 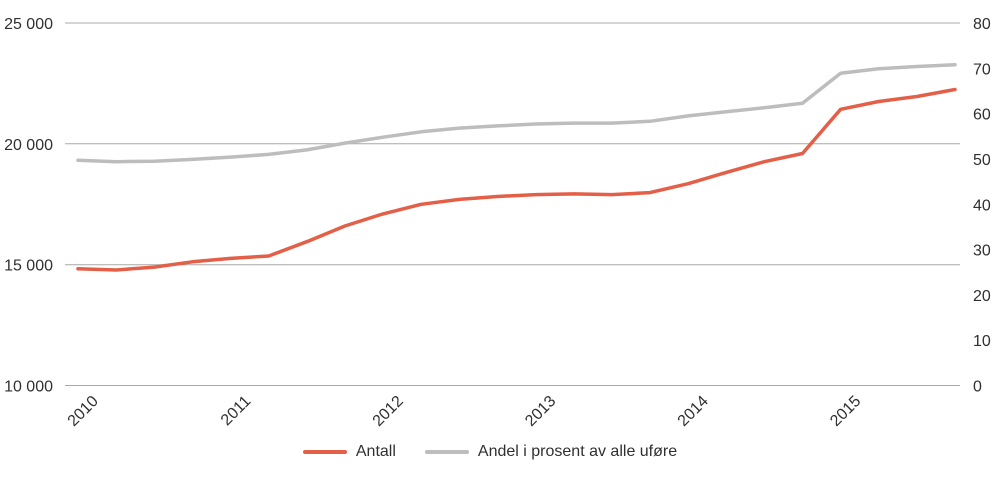 What do you see at coordinates (982, 296) in the screenshot?
I see `right-axis-tick-label: 20` at bounding box center [982, 296].